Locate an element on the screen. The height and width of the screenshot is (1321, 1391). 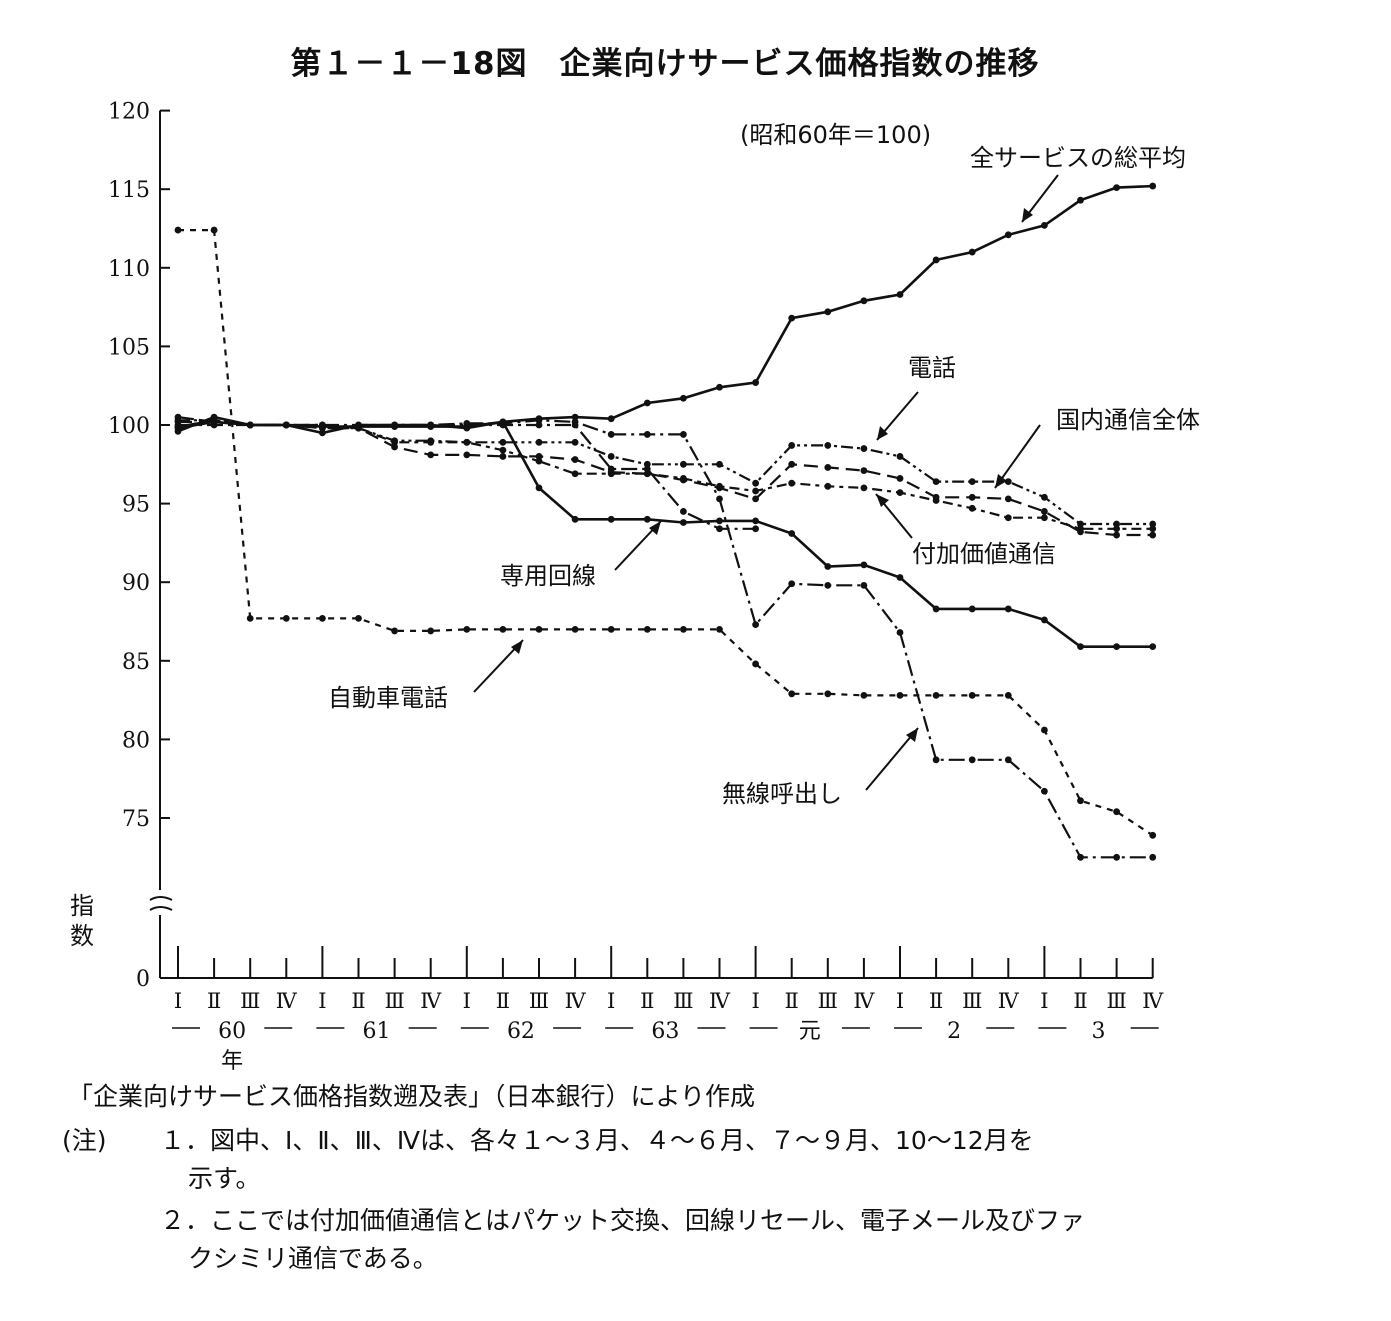
base-note: (昭和60年＝100) is located at coordinates (835, 135).